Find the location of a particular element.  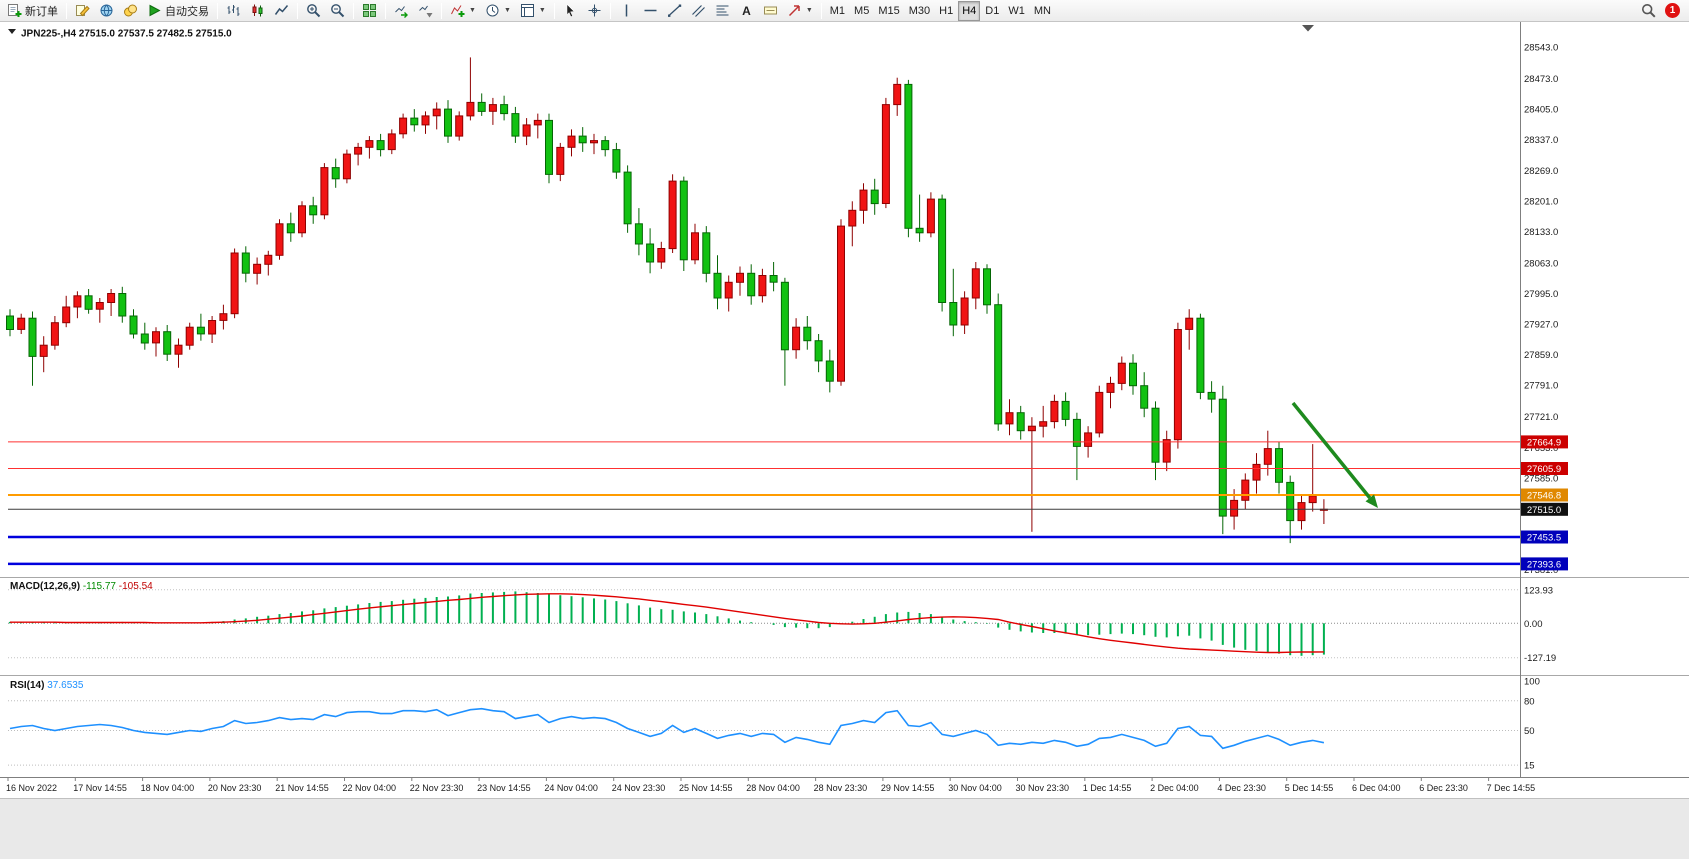

templates-button: ▼ is located at coordinates (533, 11).